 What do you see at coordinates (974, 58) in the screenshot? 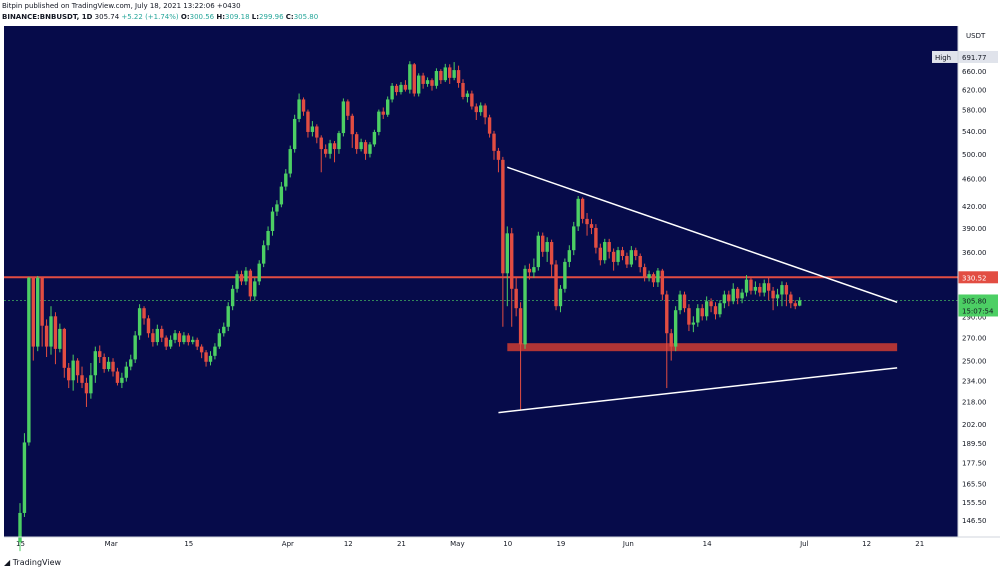
I see `high-value-label: 691.77` at bounding box center [974, 58].